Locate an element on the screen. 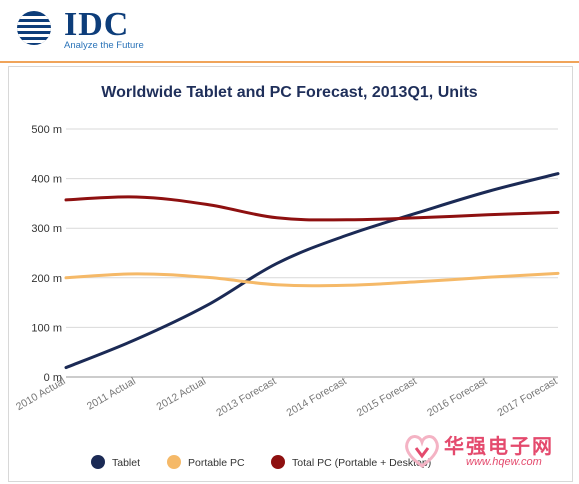 The height and width of the screenshot is (484, 579). legend-label: Total PC (Portable + Desktop) is located at coordinates (361, 463).